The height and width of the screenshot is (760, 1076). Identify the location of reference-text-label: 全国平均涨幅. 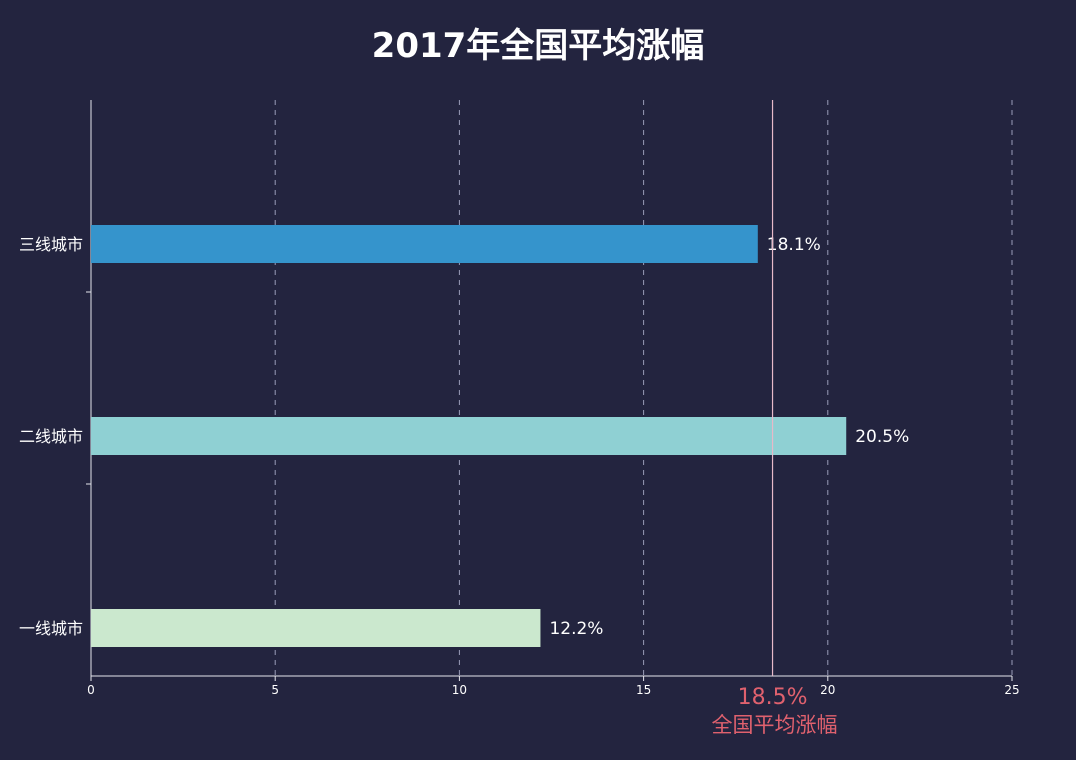
(775, 725).